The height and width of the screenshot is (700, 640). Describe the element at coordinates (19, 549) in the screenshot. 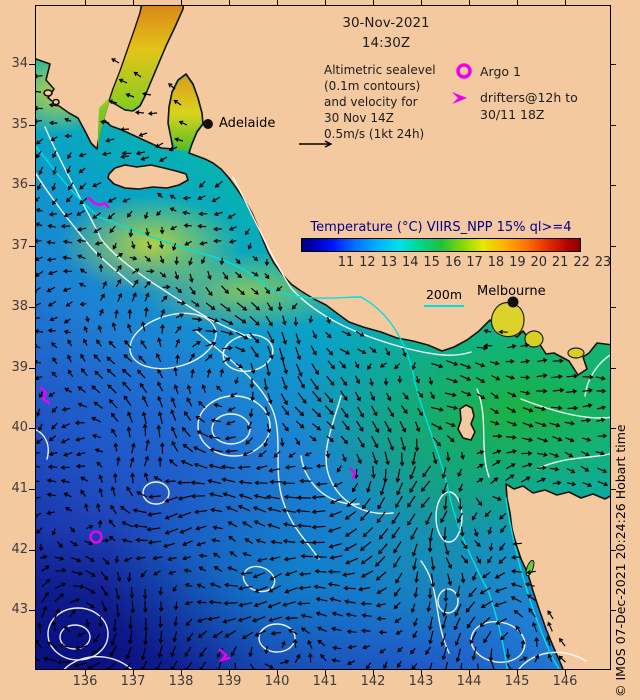

I see `y-axis-label: 42` at that location.